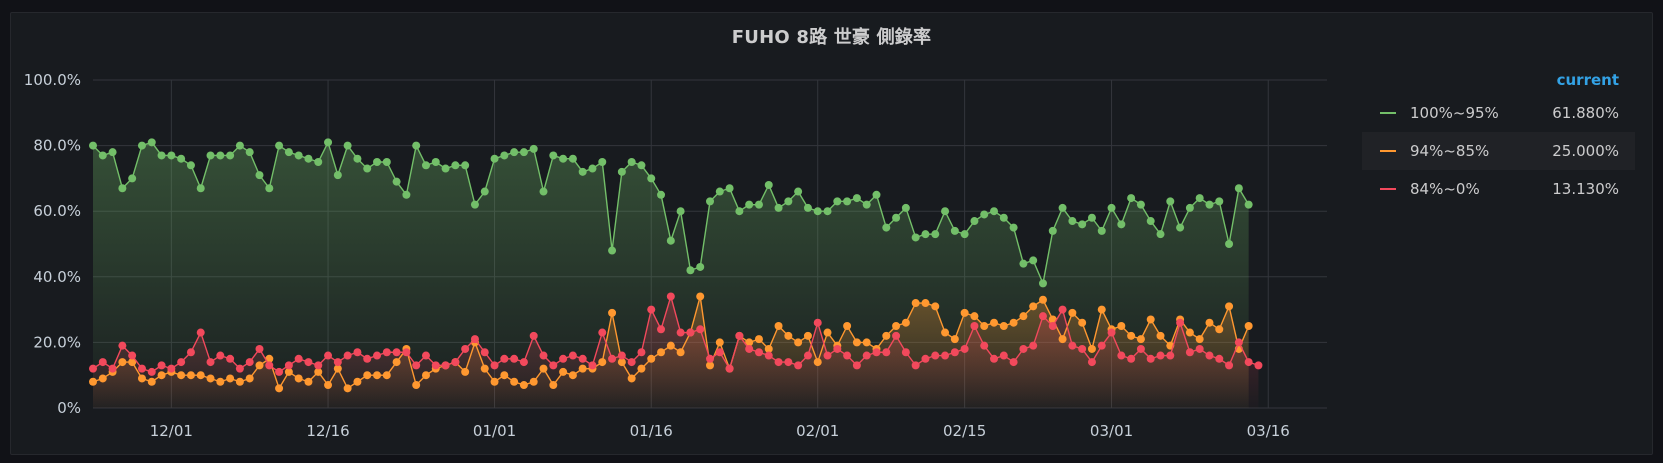  Describe the element at coordinates (1587, 80) in the screenshot. I see `legend-column-header: current` at that location.